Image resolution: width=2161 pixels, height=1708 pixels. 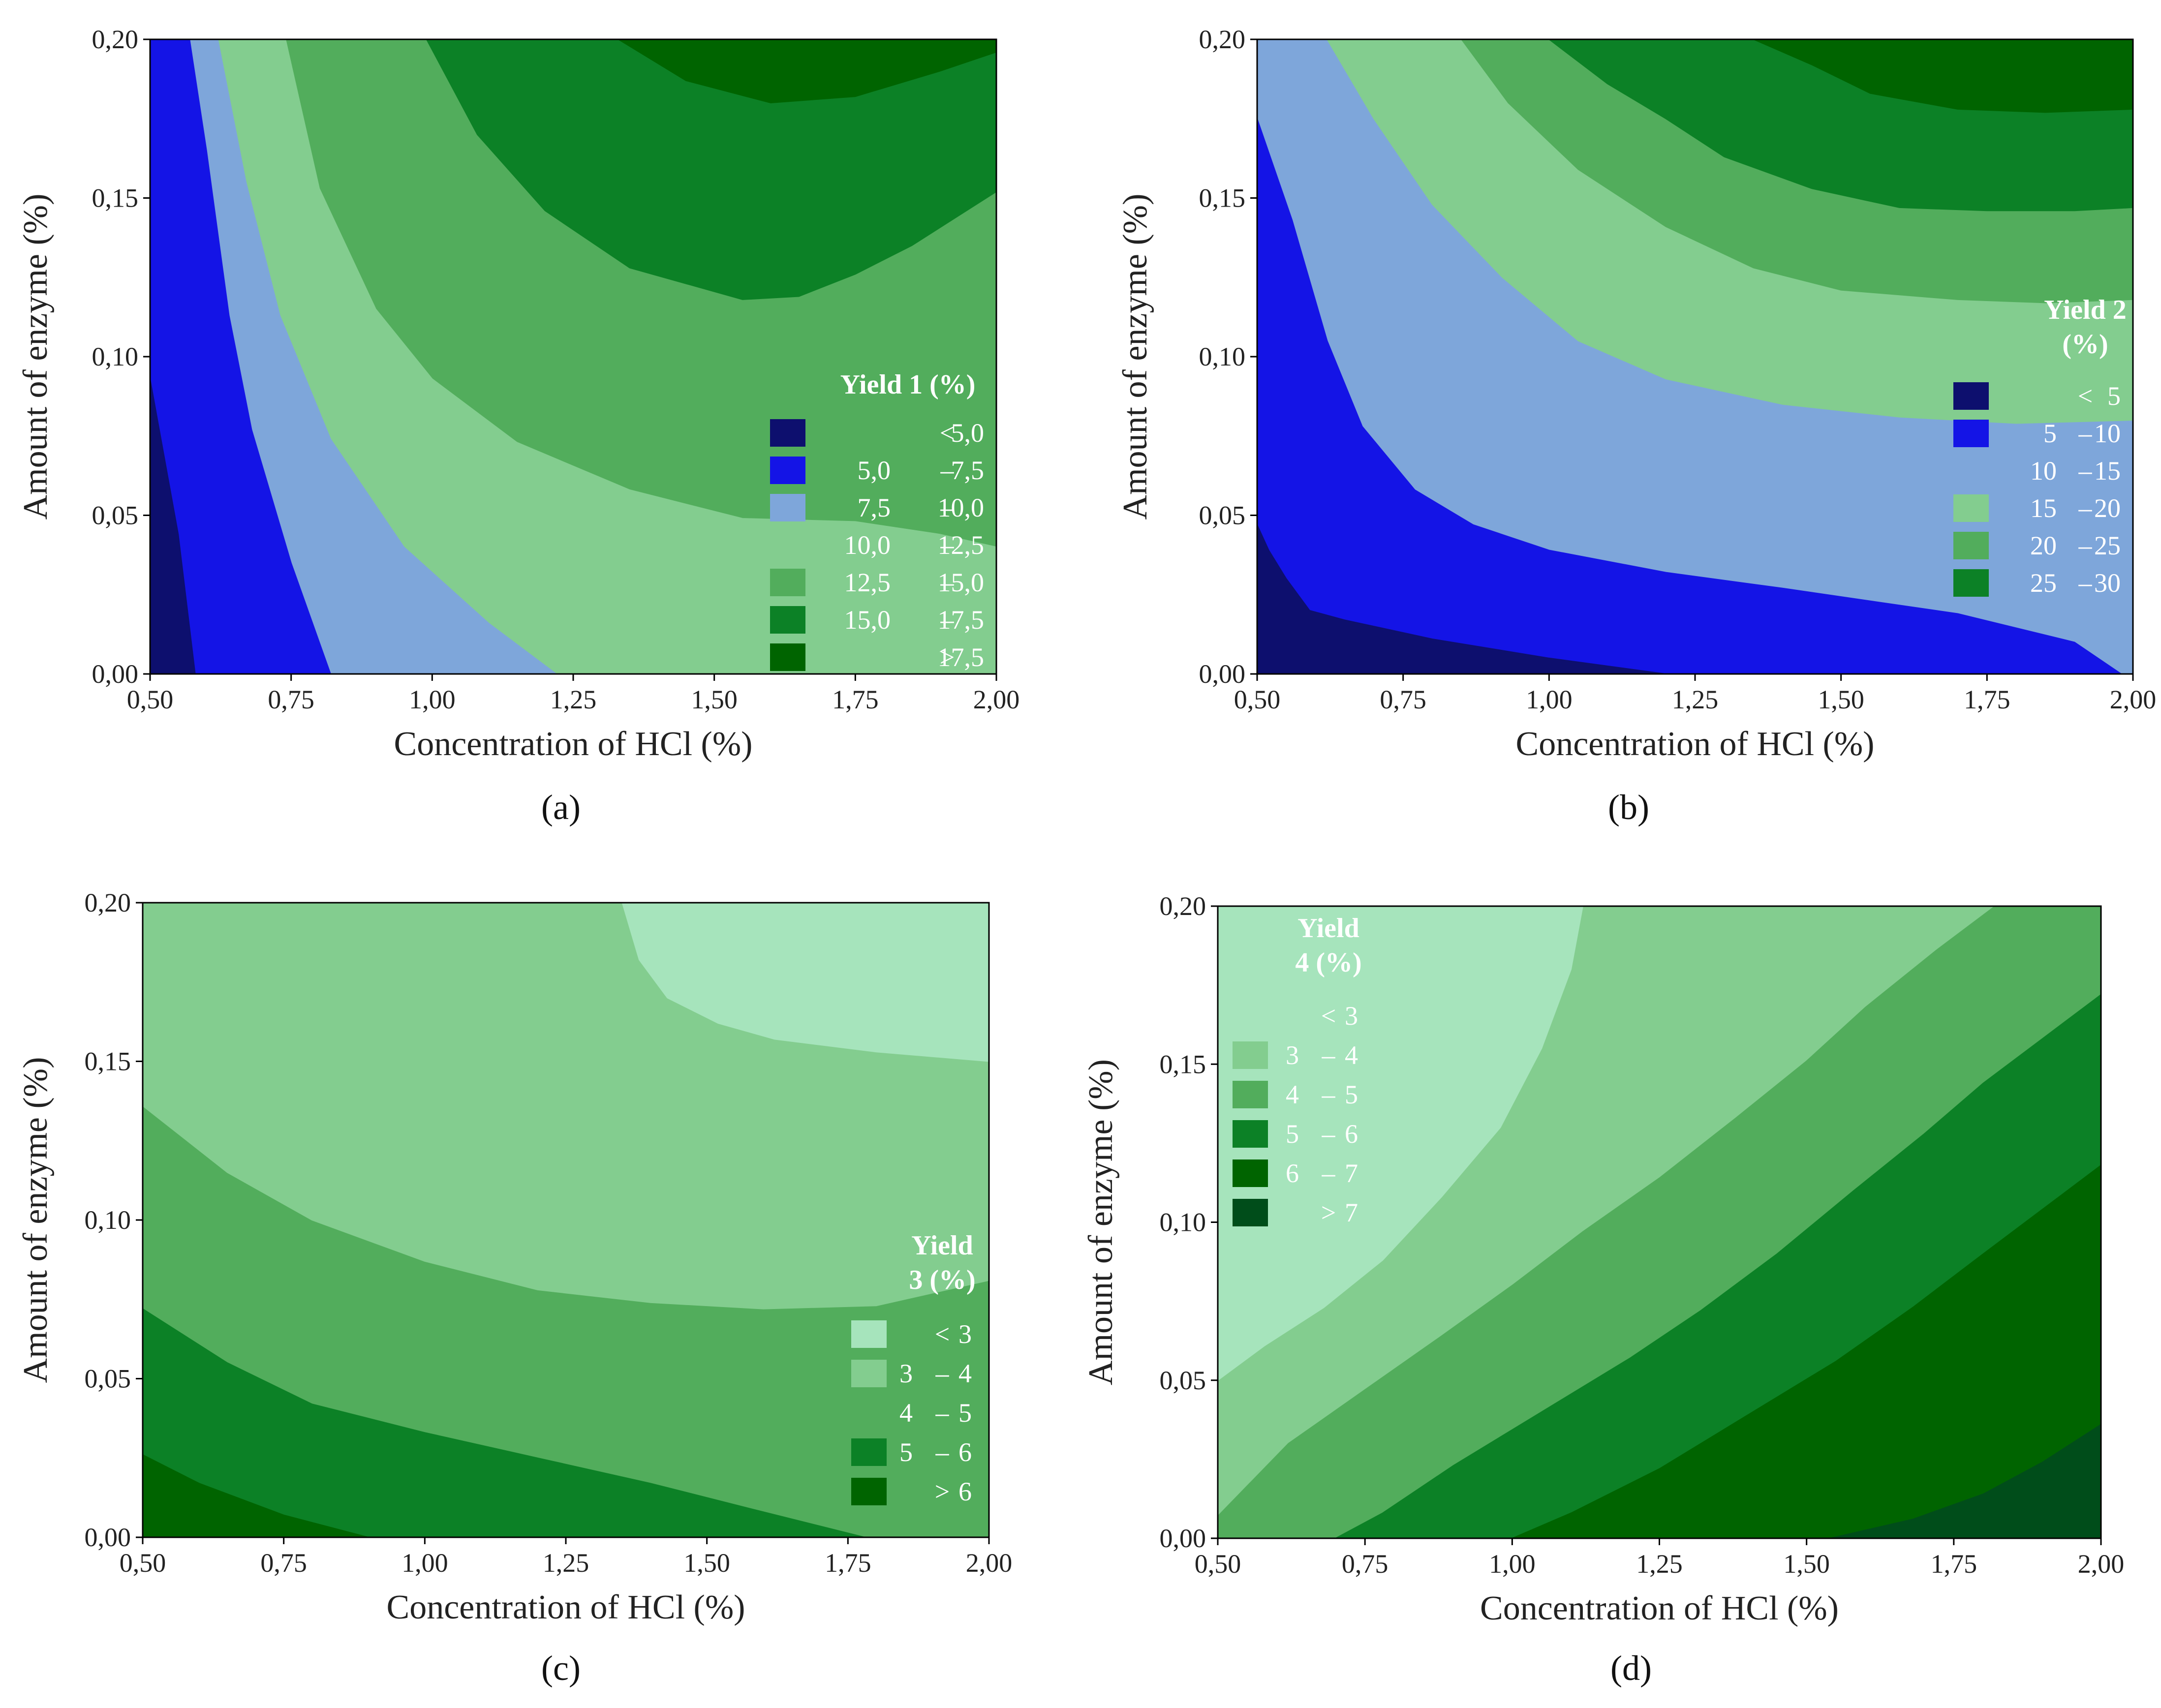 What do you see at coordinates (36, 357) in the screenshot?
I see `y-axis-label-a: Amount of enzyme (%)` at bounding box center [36, 357].